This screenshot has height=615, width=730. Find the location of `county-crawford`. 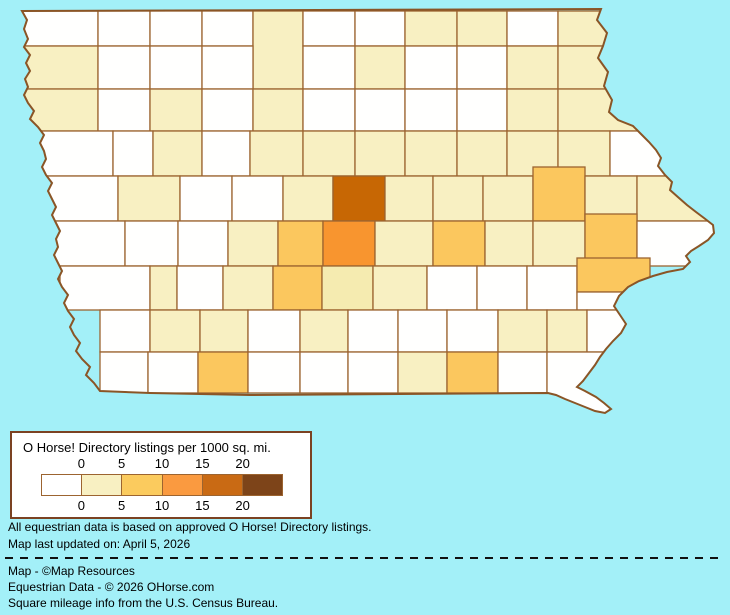

county-crawford is located at coordinates (149, 198).